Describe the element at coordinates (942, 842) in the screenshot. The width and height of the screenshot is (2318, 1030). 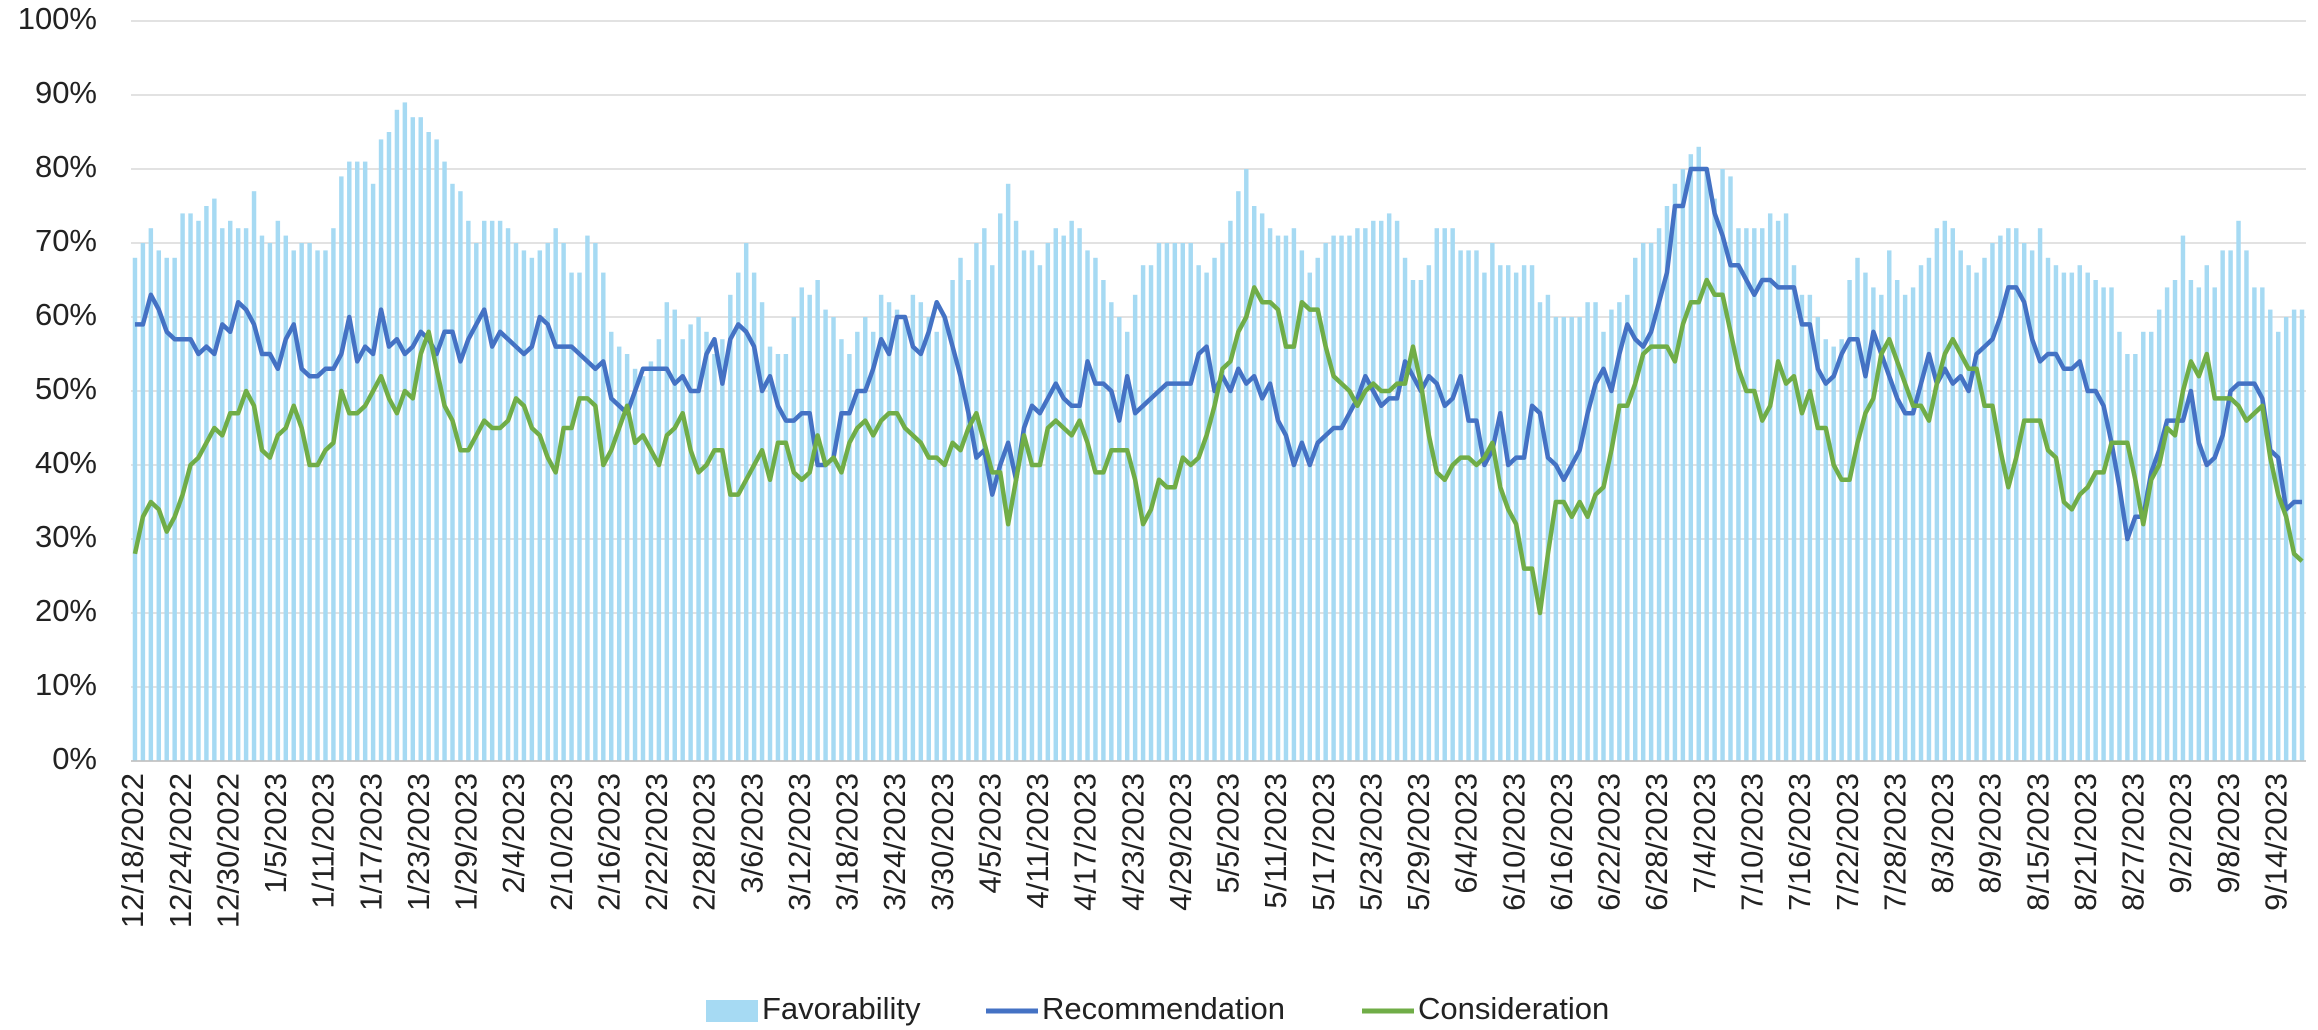
I see `x-tick-label: 3/30/2023` at that location.